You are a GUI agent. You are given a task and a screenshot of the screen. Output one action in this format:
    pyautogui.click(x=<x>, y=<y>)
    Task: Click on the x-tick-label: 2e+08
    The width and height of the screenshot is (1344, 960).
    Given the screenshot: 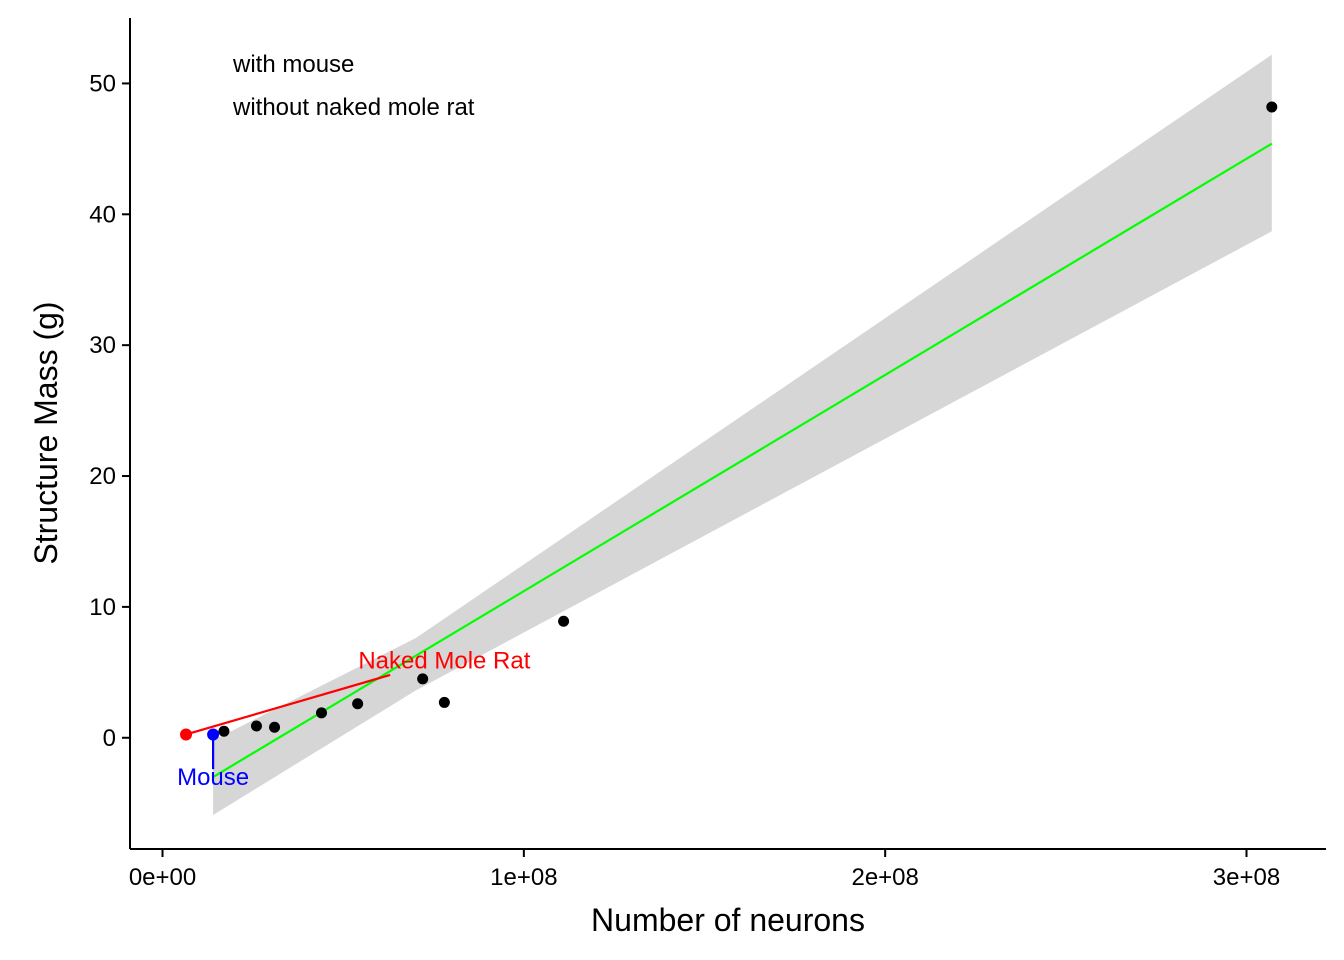 What is the action you would take?
    pyautogui.click(x=884, y=877)
    